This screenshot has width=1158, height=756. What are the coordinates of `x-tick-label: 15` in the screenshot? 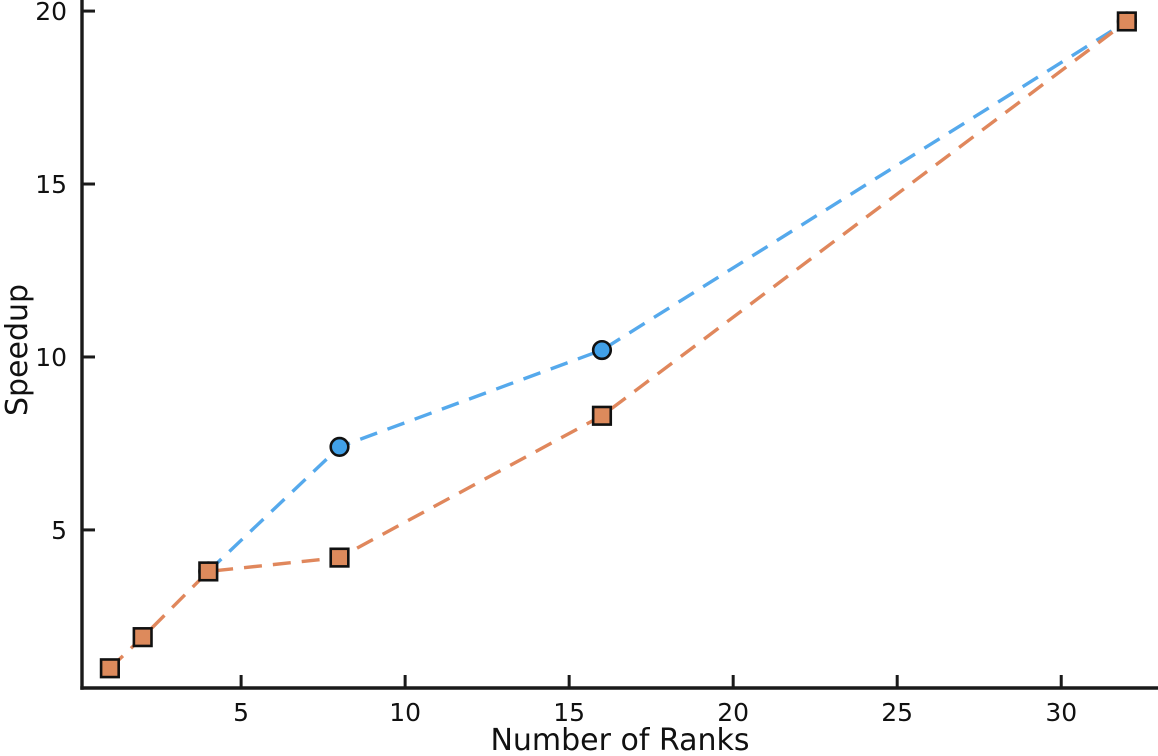 It's located at (569, 712).